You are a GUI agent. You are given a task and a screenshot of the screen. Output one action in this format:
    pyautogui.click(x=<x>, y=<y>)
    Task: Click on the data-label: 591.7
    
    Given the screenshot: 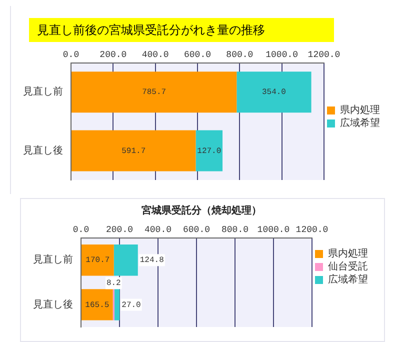 What is the action you would take?
    pyautogui.click(x=134, y=151)
    